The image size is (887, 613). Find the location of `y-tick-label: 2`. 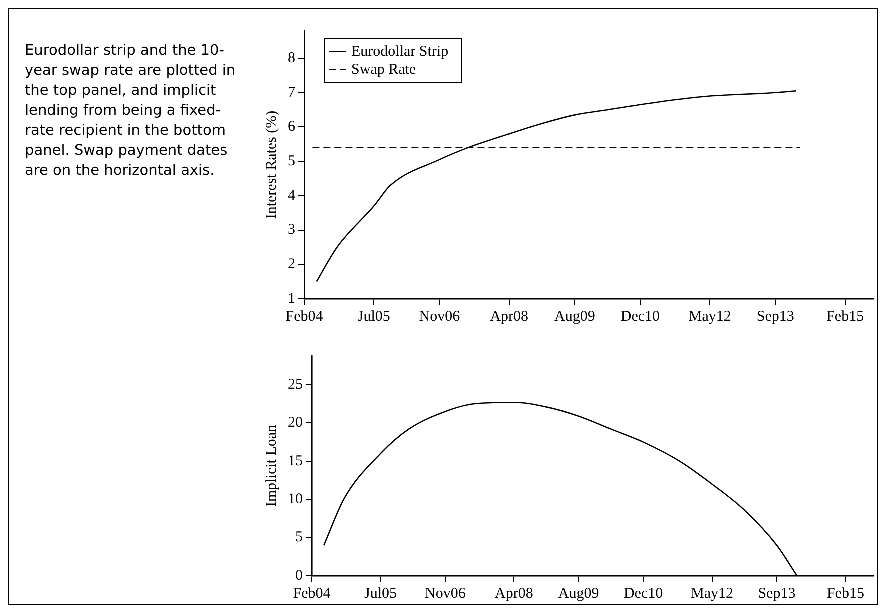

y-tick-label: 2 is located at coordinates (292, 264).